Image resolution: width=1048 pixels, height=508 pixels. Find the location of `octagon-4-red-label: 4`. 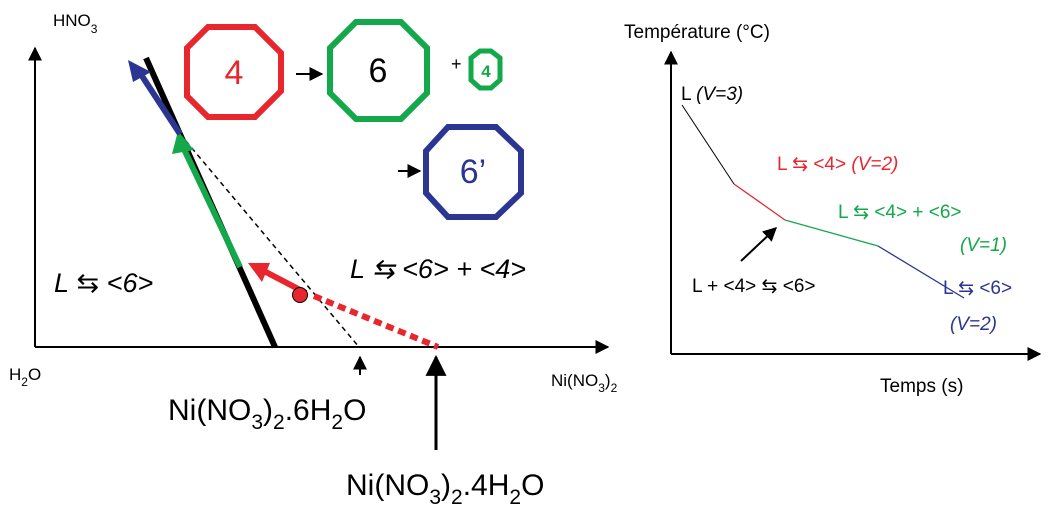

octagon-4-red-label: 4 is located at coordinates (234, 73).